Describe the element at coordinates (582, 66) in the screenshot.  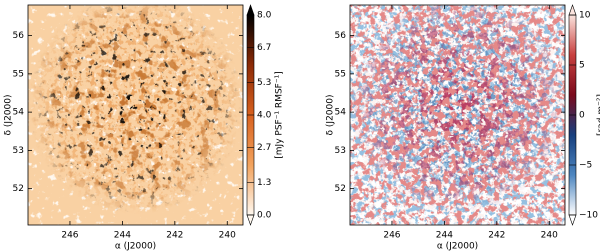
I see `colorbar-tick-label: 5` at that location.